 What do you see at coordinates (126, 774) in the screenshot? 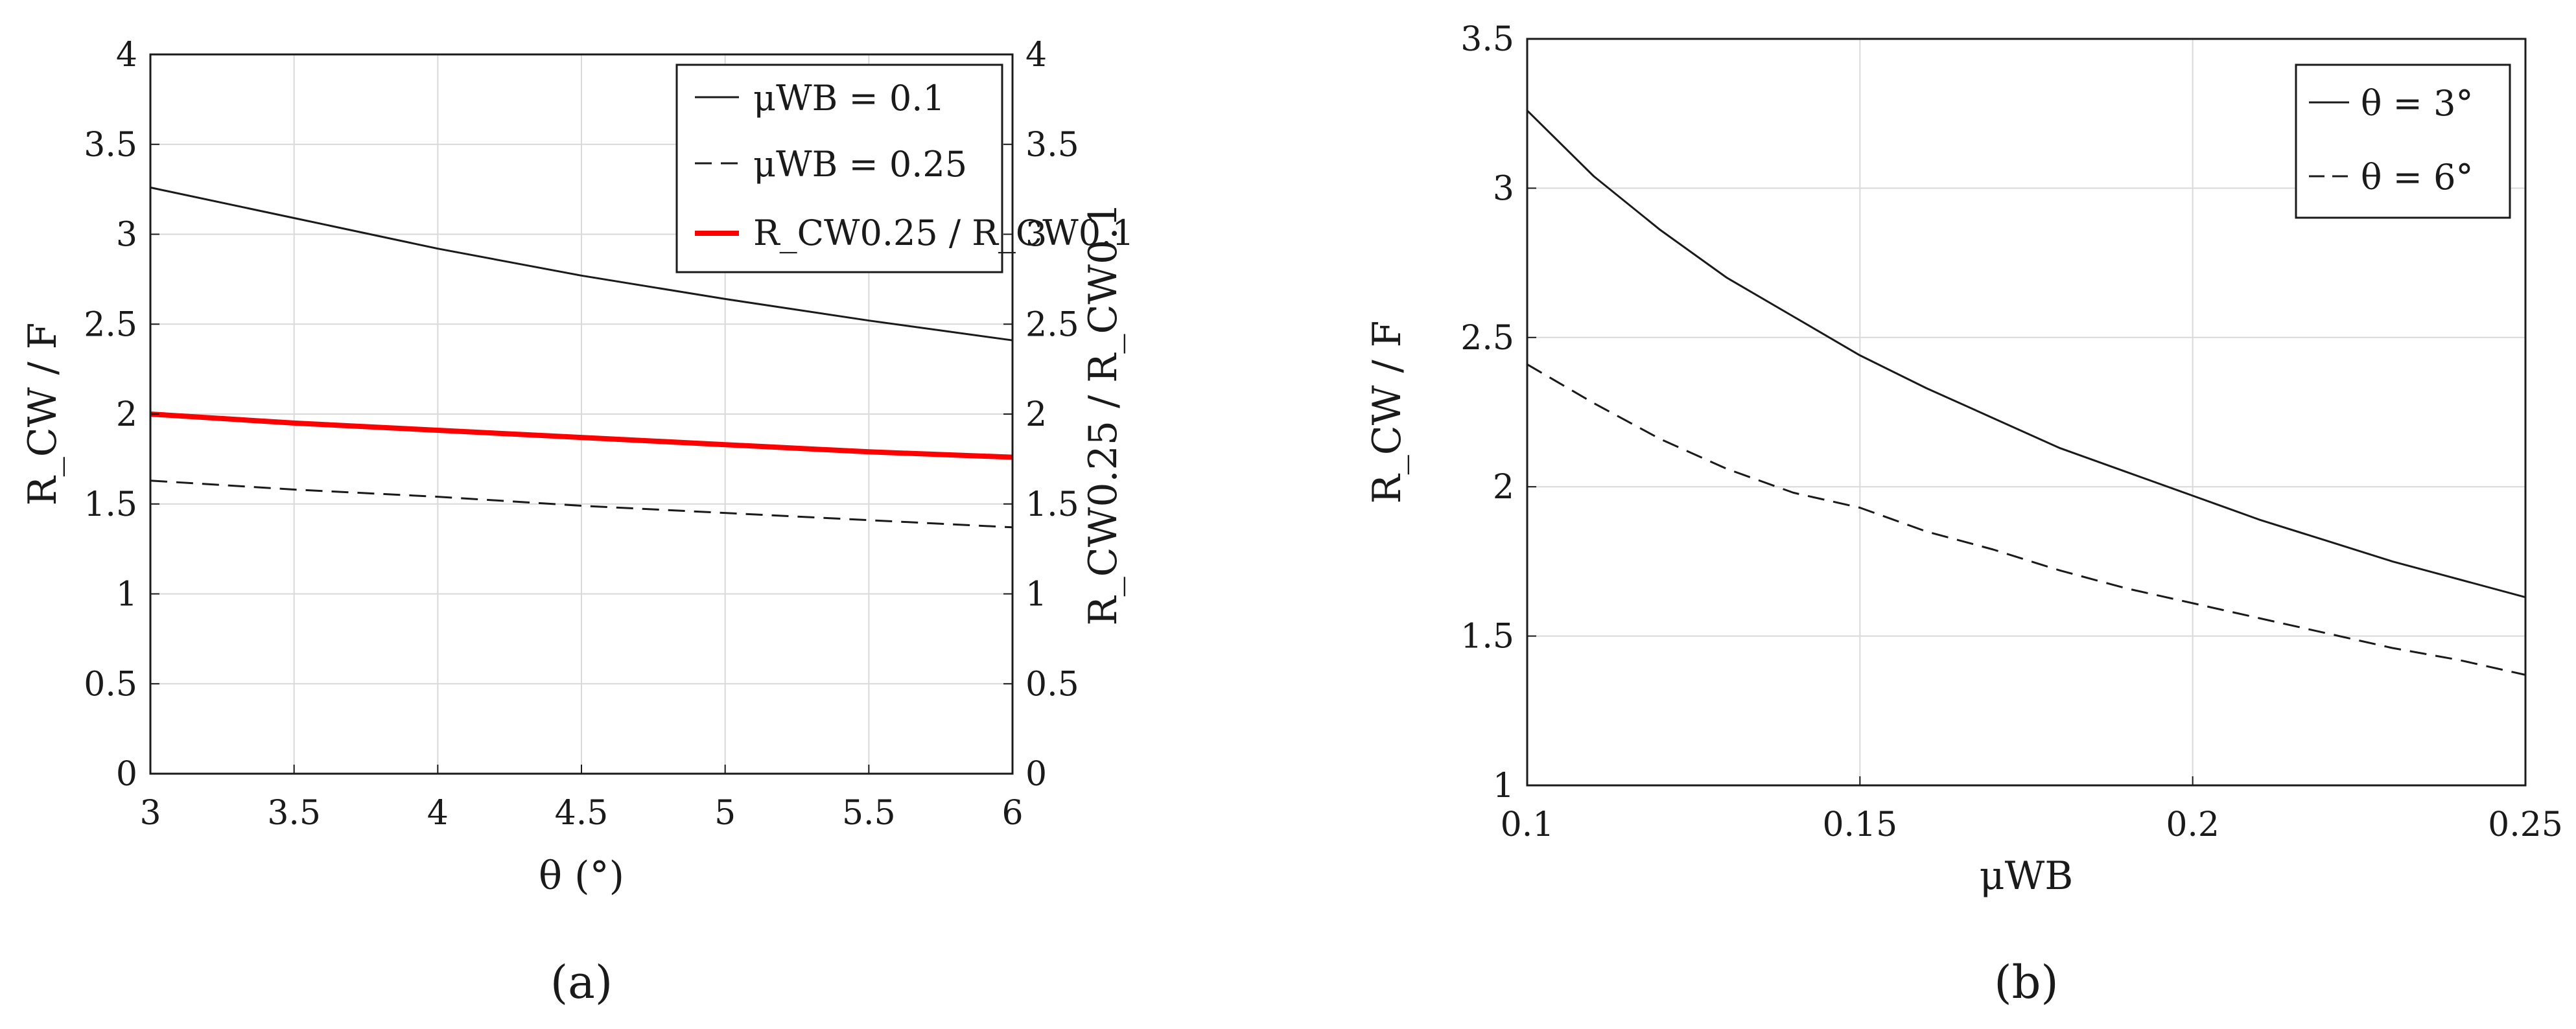
I see `y-tick-label: 0` at bounding box center [126, 774].